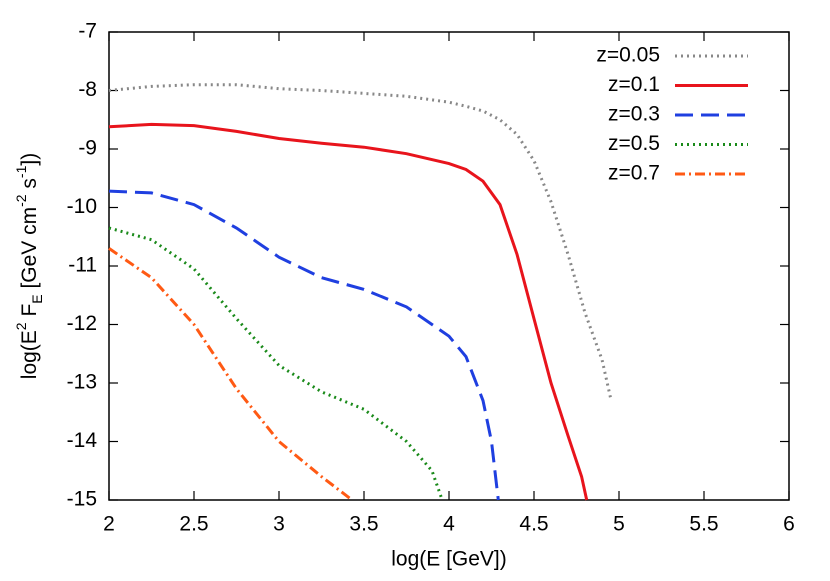  What do you see at coordinates (87, 31) in the screenshot?
I see `y-tick-label: -7` at bounding box center [87, 31].